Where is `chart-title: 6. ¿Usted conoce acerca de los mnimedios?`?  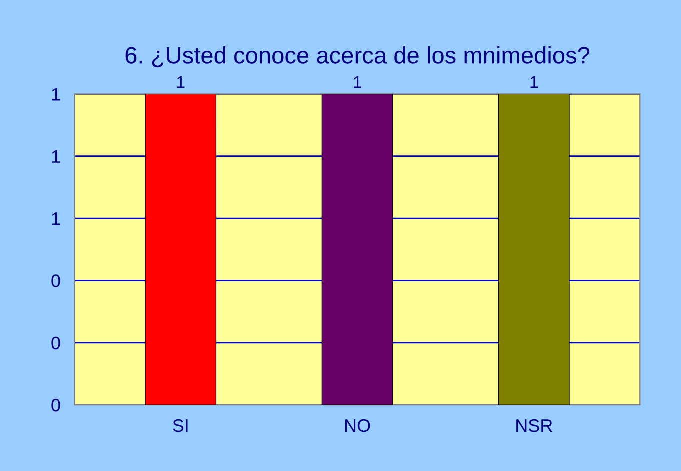 chart-title: 6. ¿Usted conoce acerca de los mnimedios? is located at coordinates (358, 57).